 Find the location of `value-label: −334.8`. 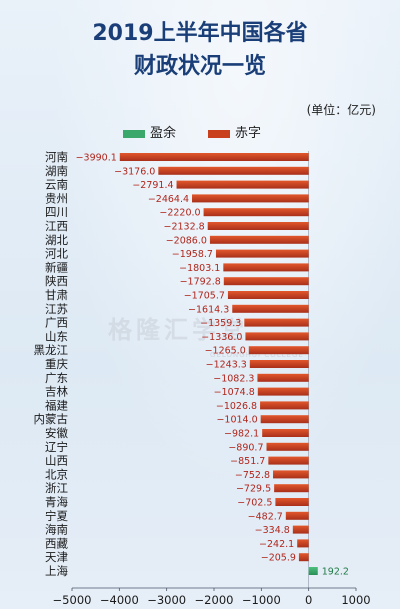

value-label: −334.8 is located at coordinates (272, 530).